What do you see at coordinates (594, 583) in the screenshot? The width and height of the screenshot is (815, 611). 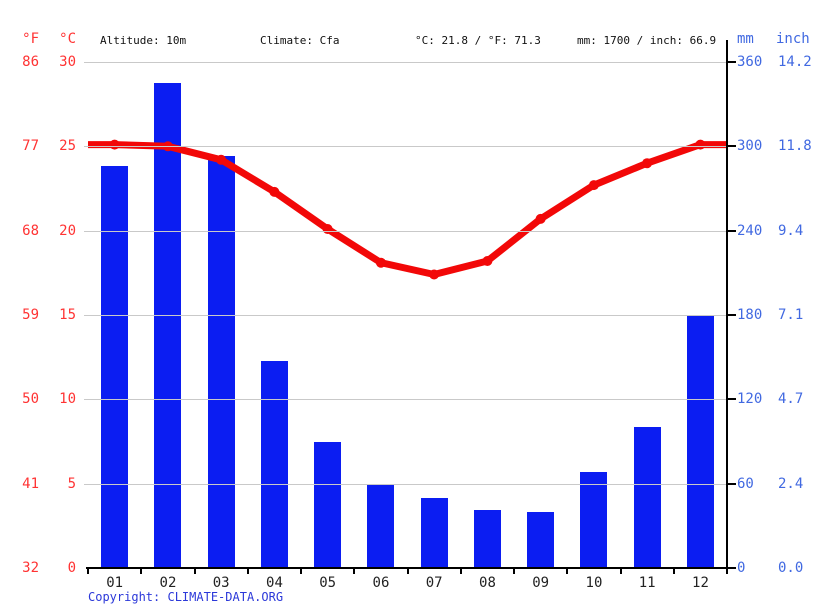 I see `month-label-10: 10` at bounding box center [594, 583].